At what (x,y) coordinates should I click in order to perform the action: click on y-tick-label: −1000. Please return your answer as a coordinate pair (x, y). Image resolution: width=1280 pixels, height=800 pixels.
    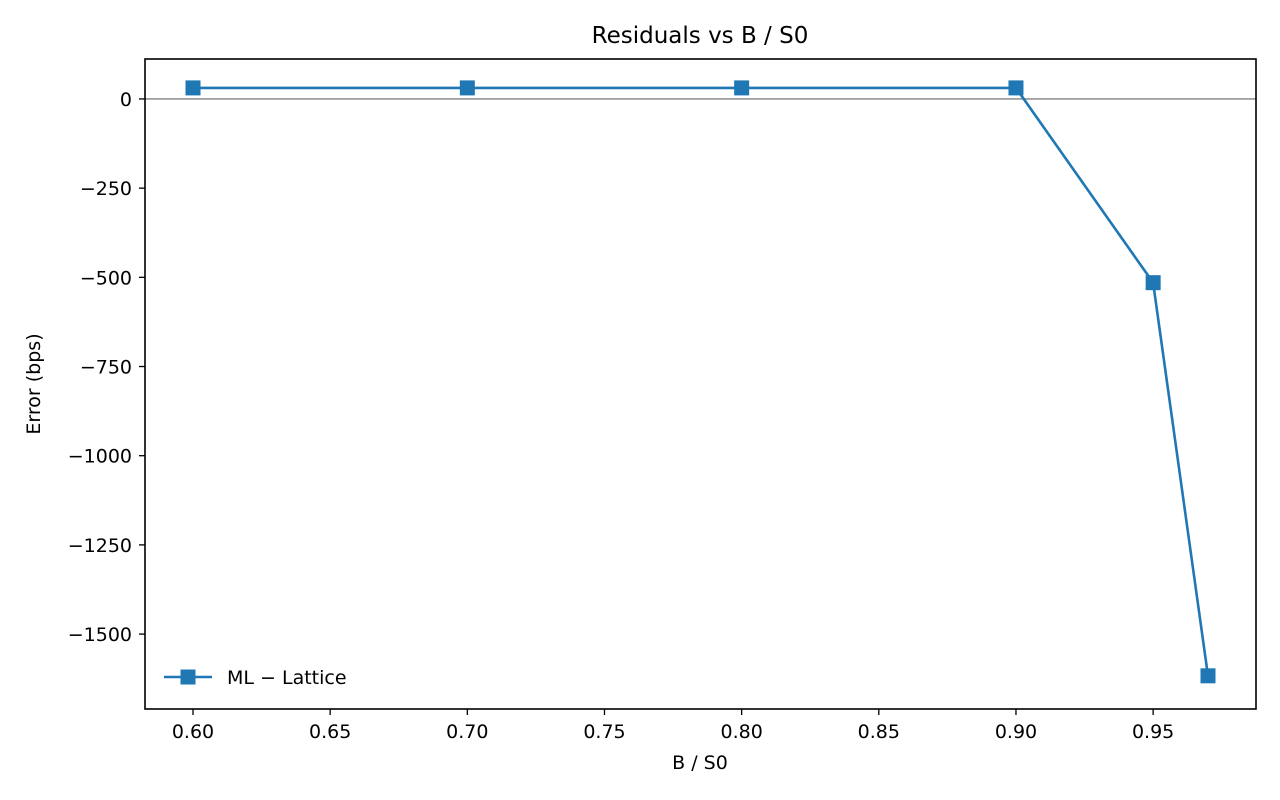
    Looking at the image, I should click on (100, 457).